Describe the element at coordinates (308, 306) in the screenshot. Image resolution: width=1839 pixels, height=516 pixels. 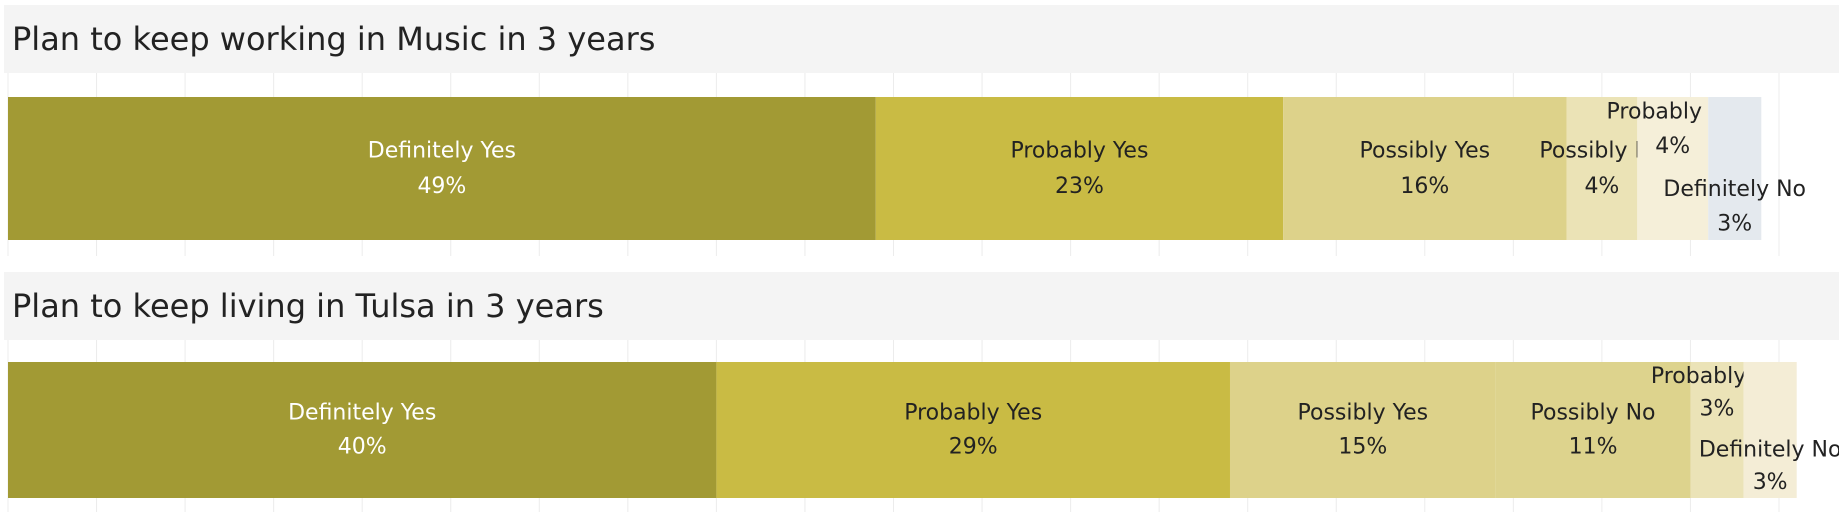
I see `chart-title: Plan to keep living in Tulsa in 3 years` at that location.